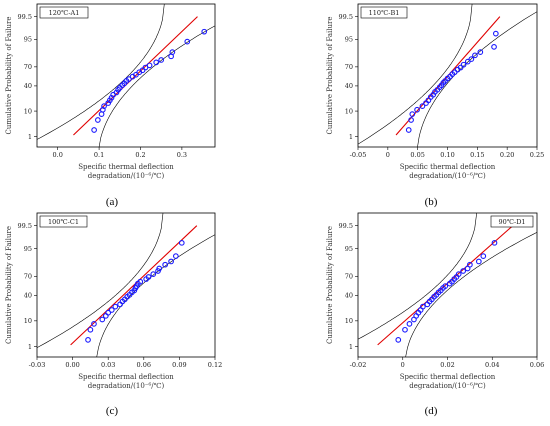 The width and height of the screenshot is (550, 426). Describe the element at coordinates (112, 411) in the screenshot. I see `panel-caption: (c)` at that location.